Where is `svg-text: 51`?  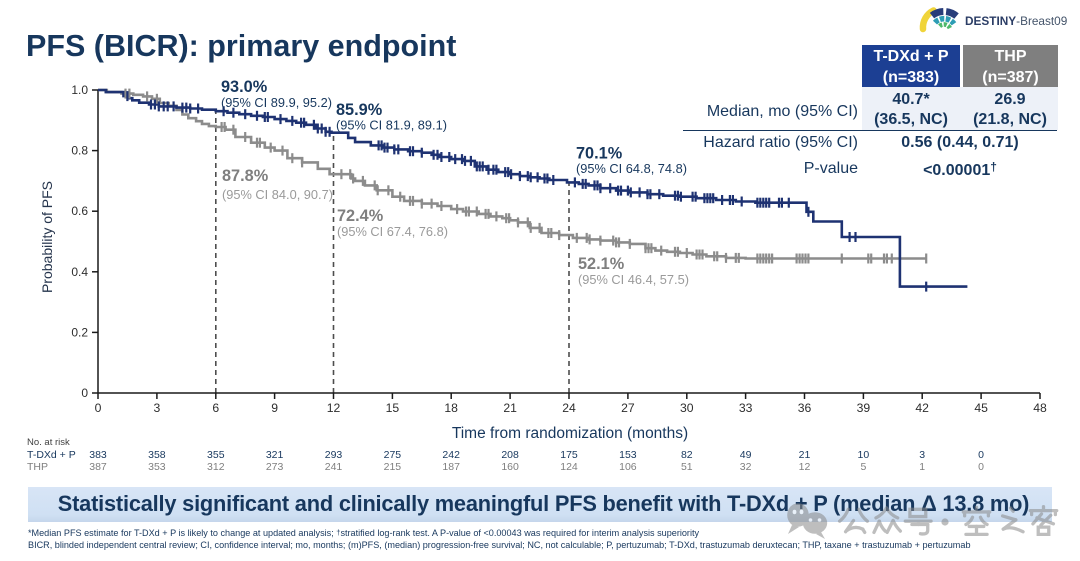 svg-text: 51 is located at coordinates (687, 467).